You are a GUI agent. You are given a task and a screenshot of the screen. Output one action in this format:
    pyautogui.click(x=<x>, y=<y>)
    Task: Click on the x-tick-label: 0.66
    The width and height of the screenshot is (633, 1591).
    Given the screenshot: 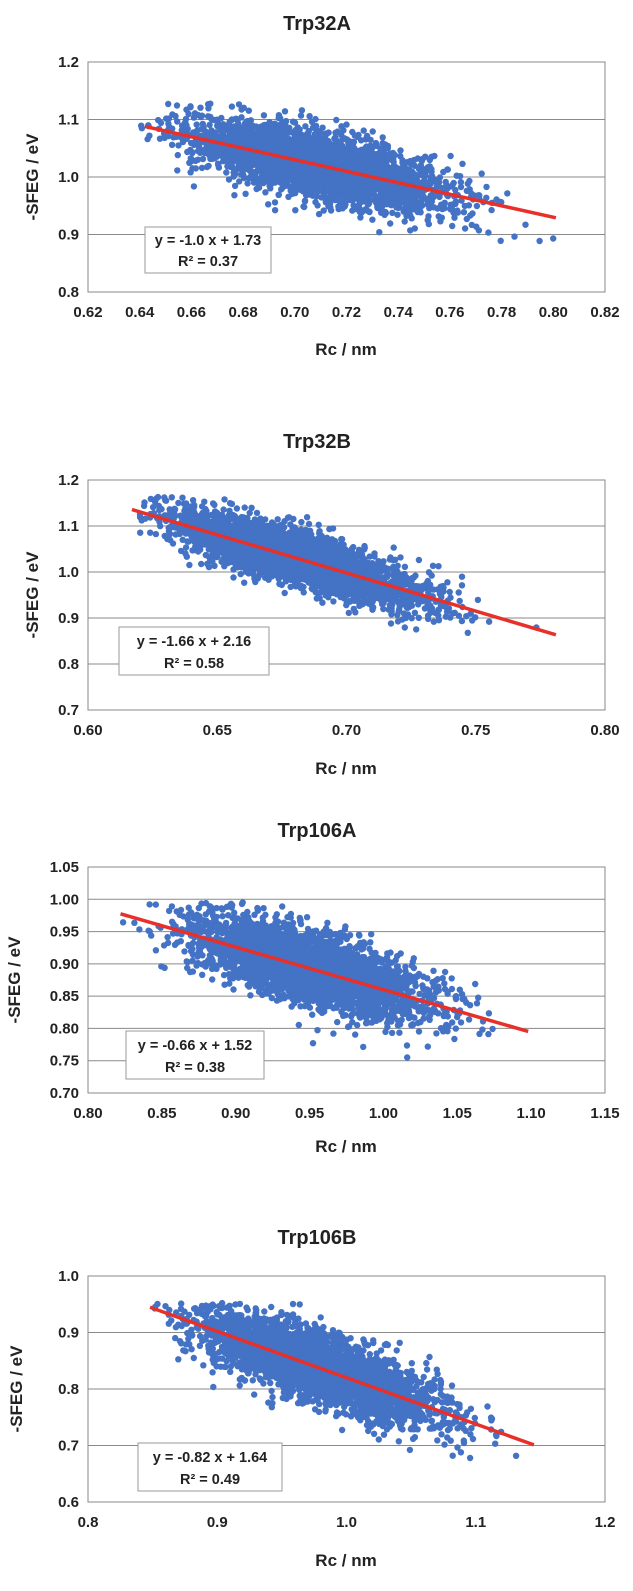 What is the action you would take?
    pyautogui.click(x=191, y=312)
    